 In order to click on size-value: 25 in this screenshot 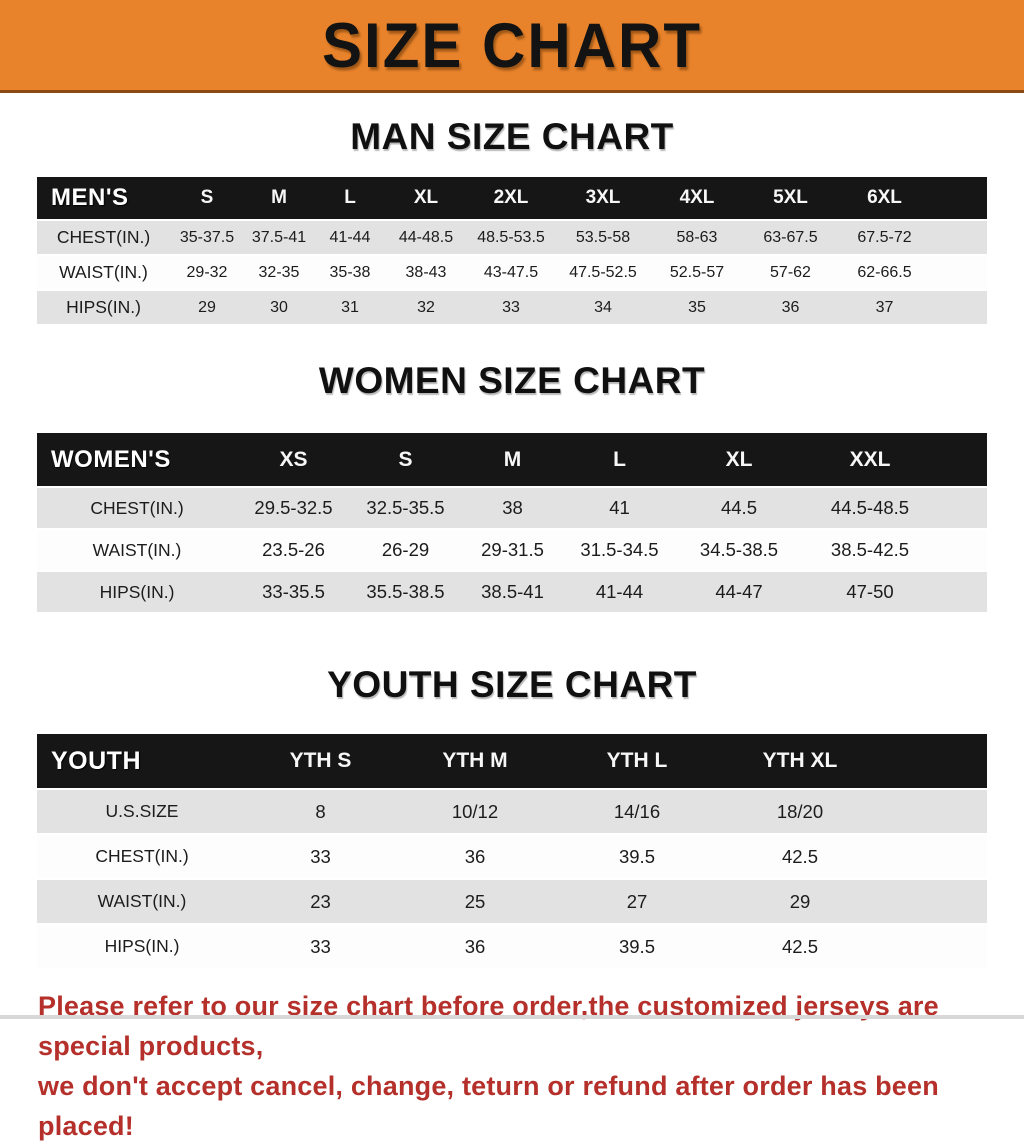, I will do `click(475, 901)`.